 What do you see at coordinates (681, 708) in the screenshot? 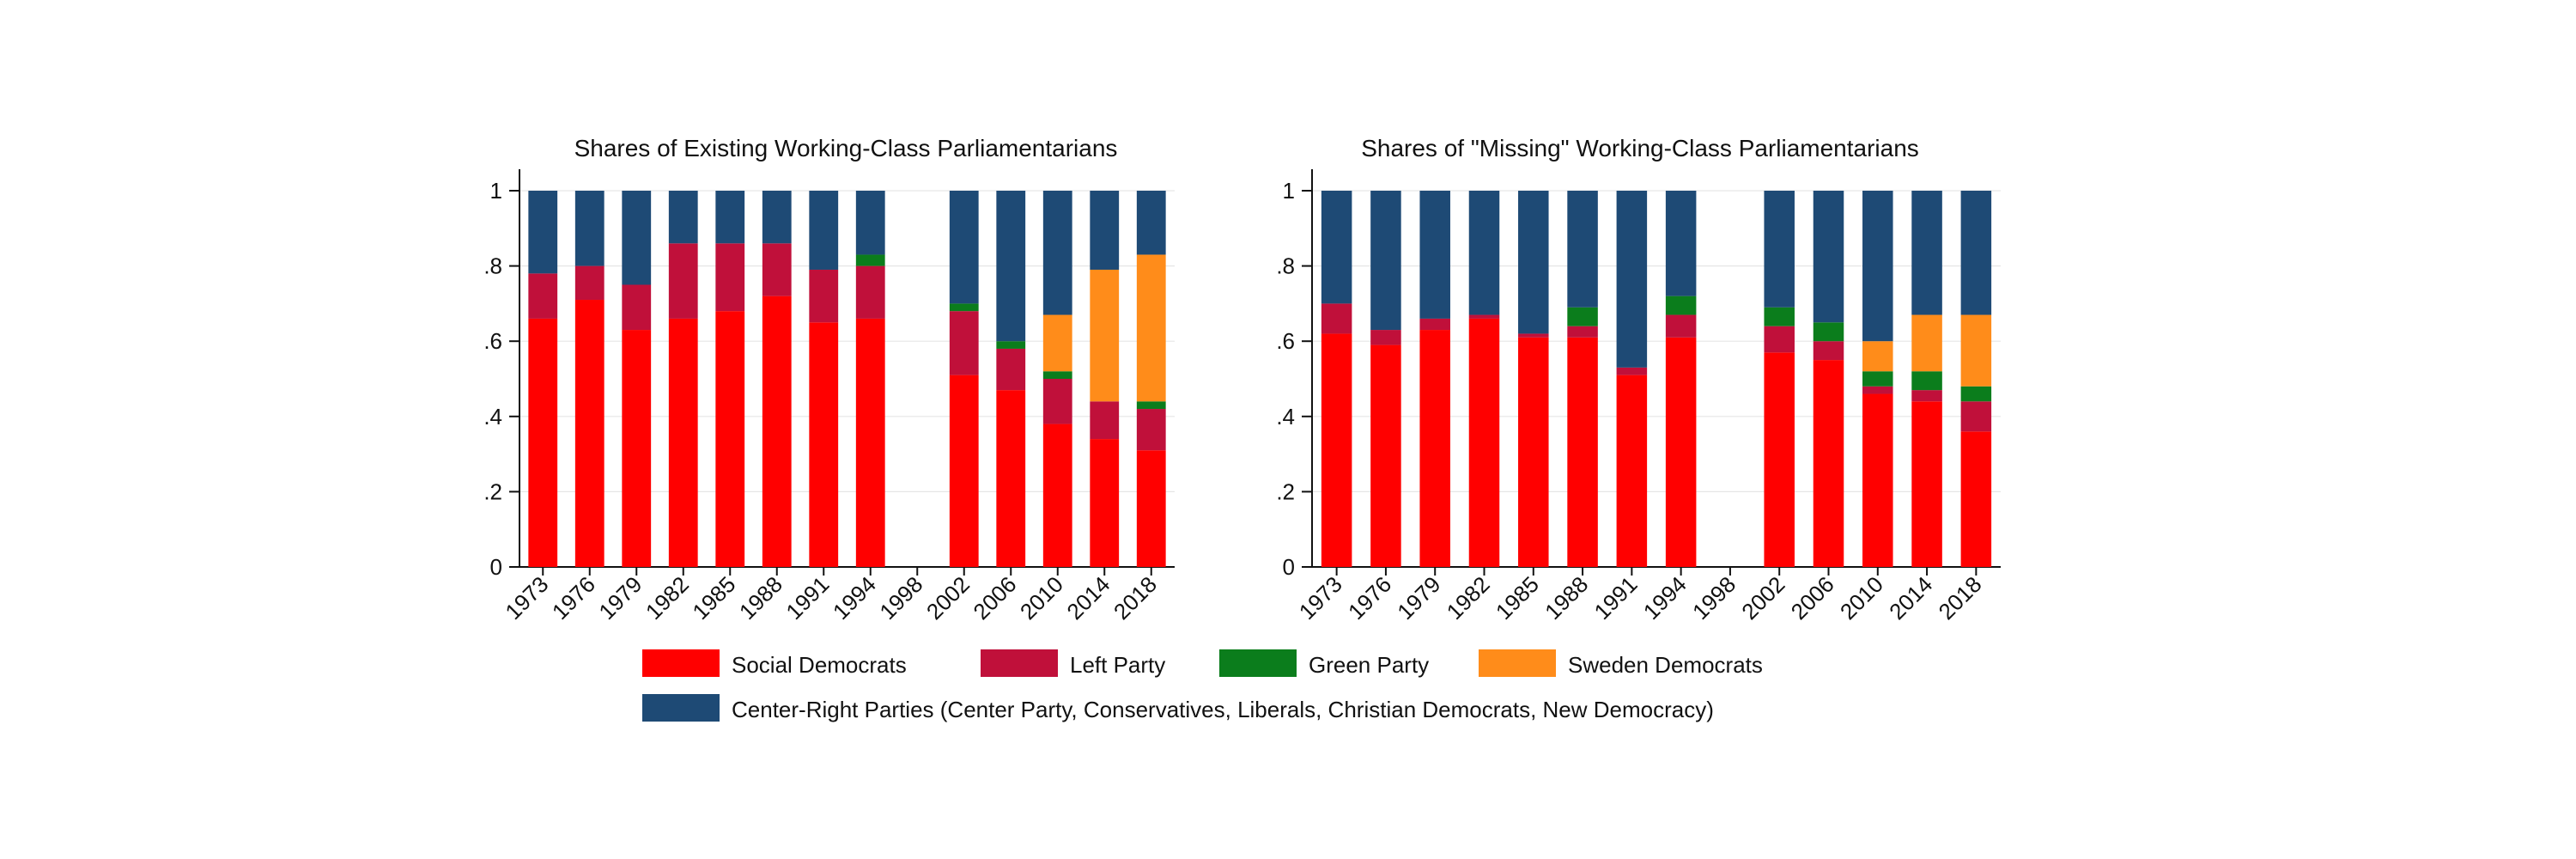
I see `legend-swatch-center-right` at bounding box center [681, 708].